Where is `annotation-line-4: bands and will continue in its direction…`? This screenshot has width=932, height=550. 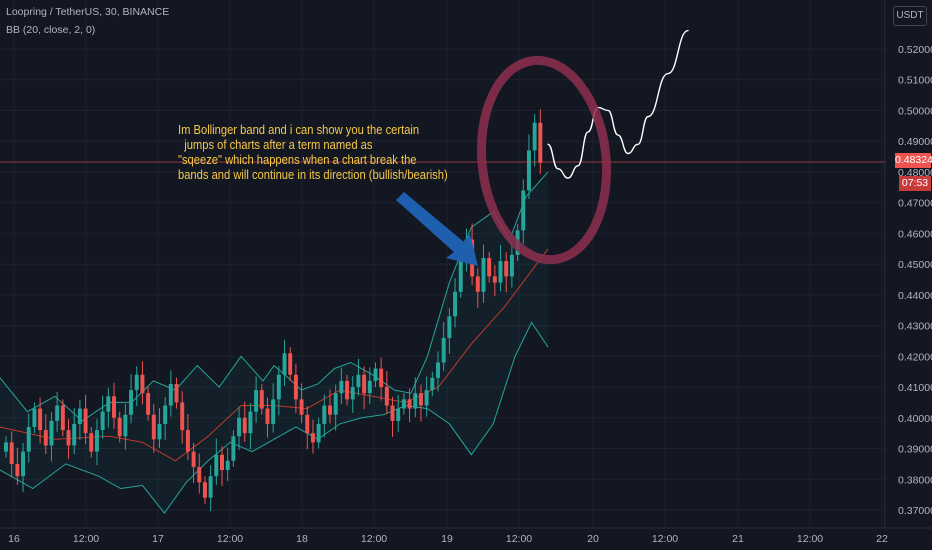 annotation-line-4: bands and will continue in its direction… is located at coordinates (313, 174).